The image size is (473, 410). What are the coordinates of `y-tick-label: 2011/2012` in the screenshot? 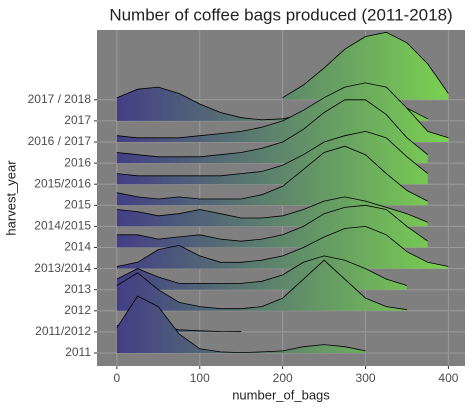 It's located at (63, 331).